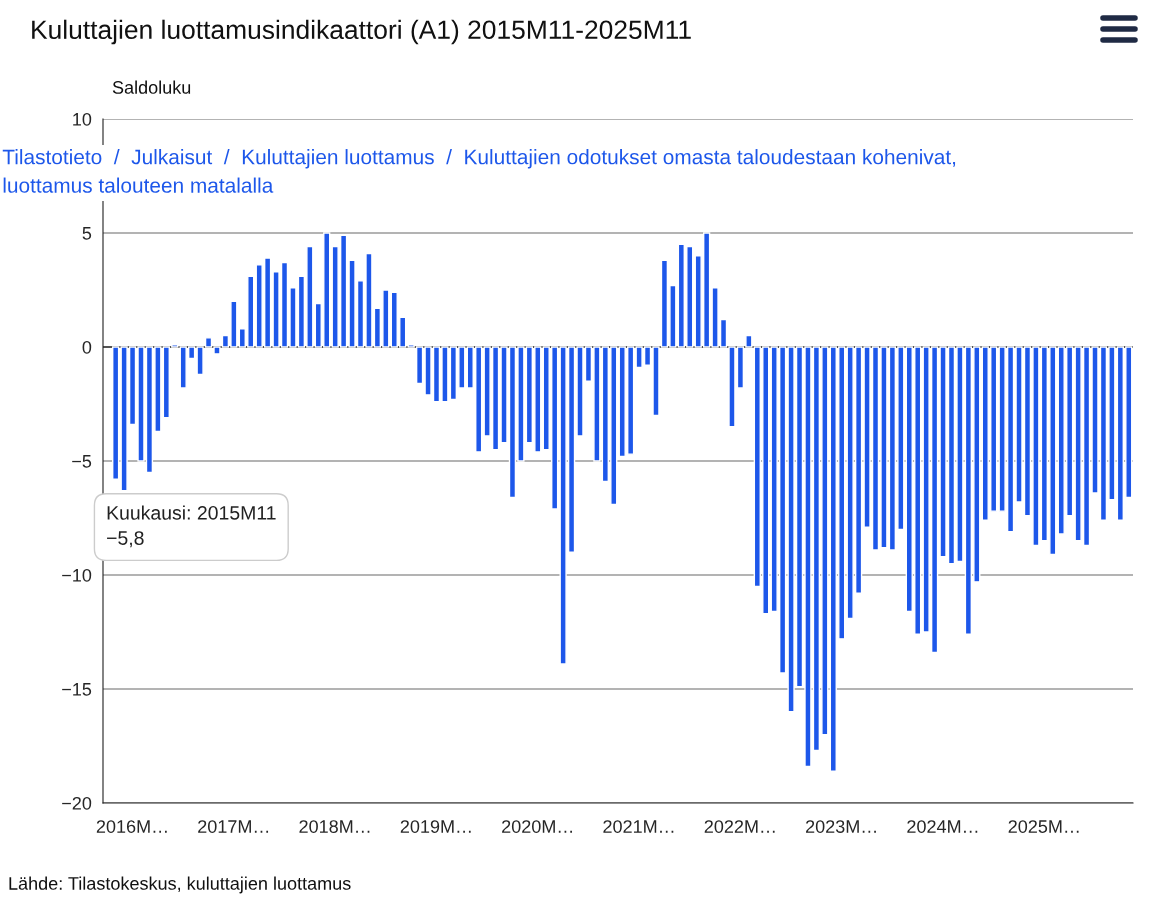 The height and width of the screenshot is (900, 1149). Describe the element at coordinates (82, 461) in the screenshot. I see `y-tick-label: −5` at that location.